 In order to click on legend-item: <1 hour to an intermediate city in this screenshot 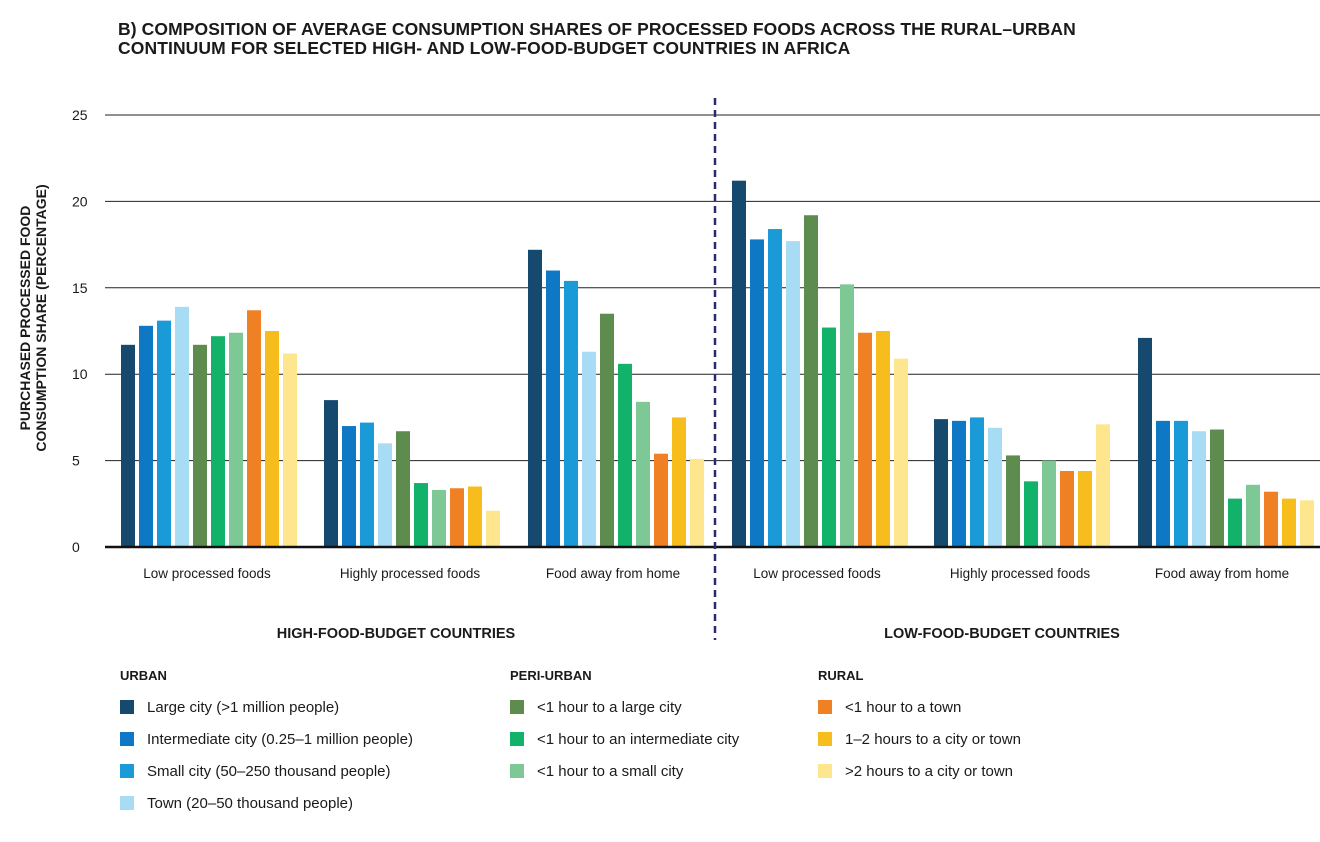, I will do `click(624, 739)`.